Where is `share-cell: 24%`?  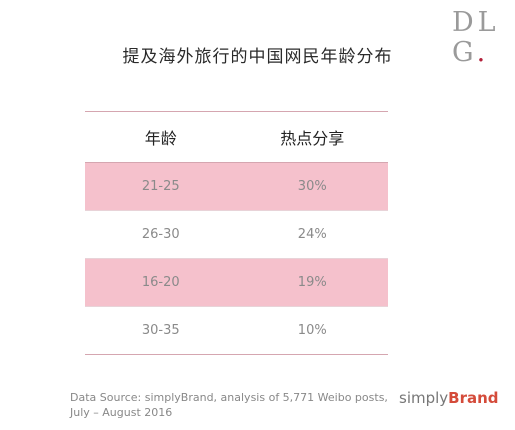 share-cell: 24% is located at coordinates (312, 234).